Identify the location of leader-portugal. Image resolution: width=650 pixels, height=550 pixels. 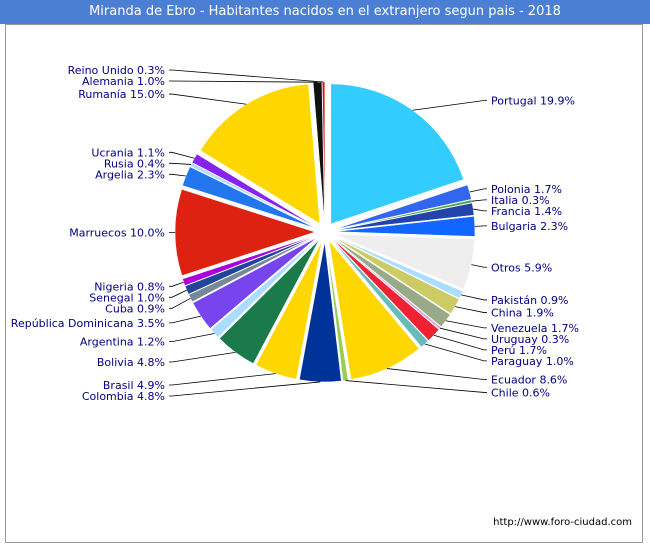
(449, 105).